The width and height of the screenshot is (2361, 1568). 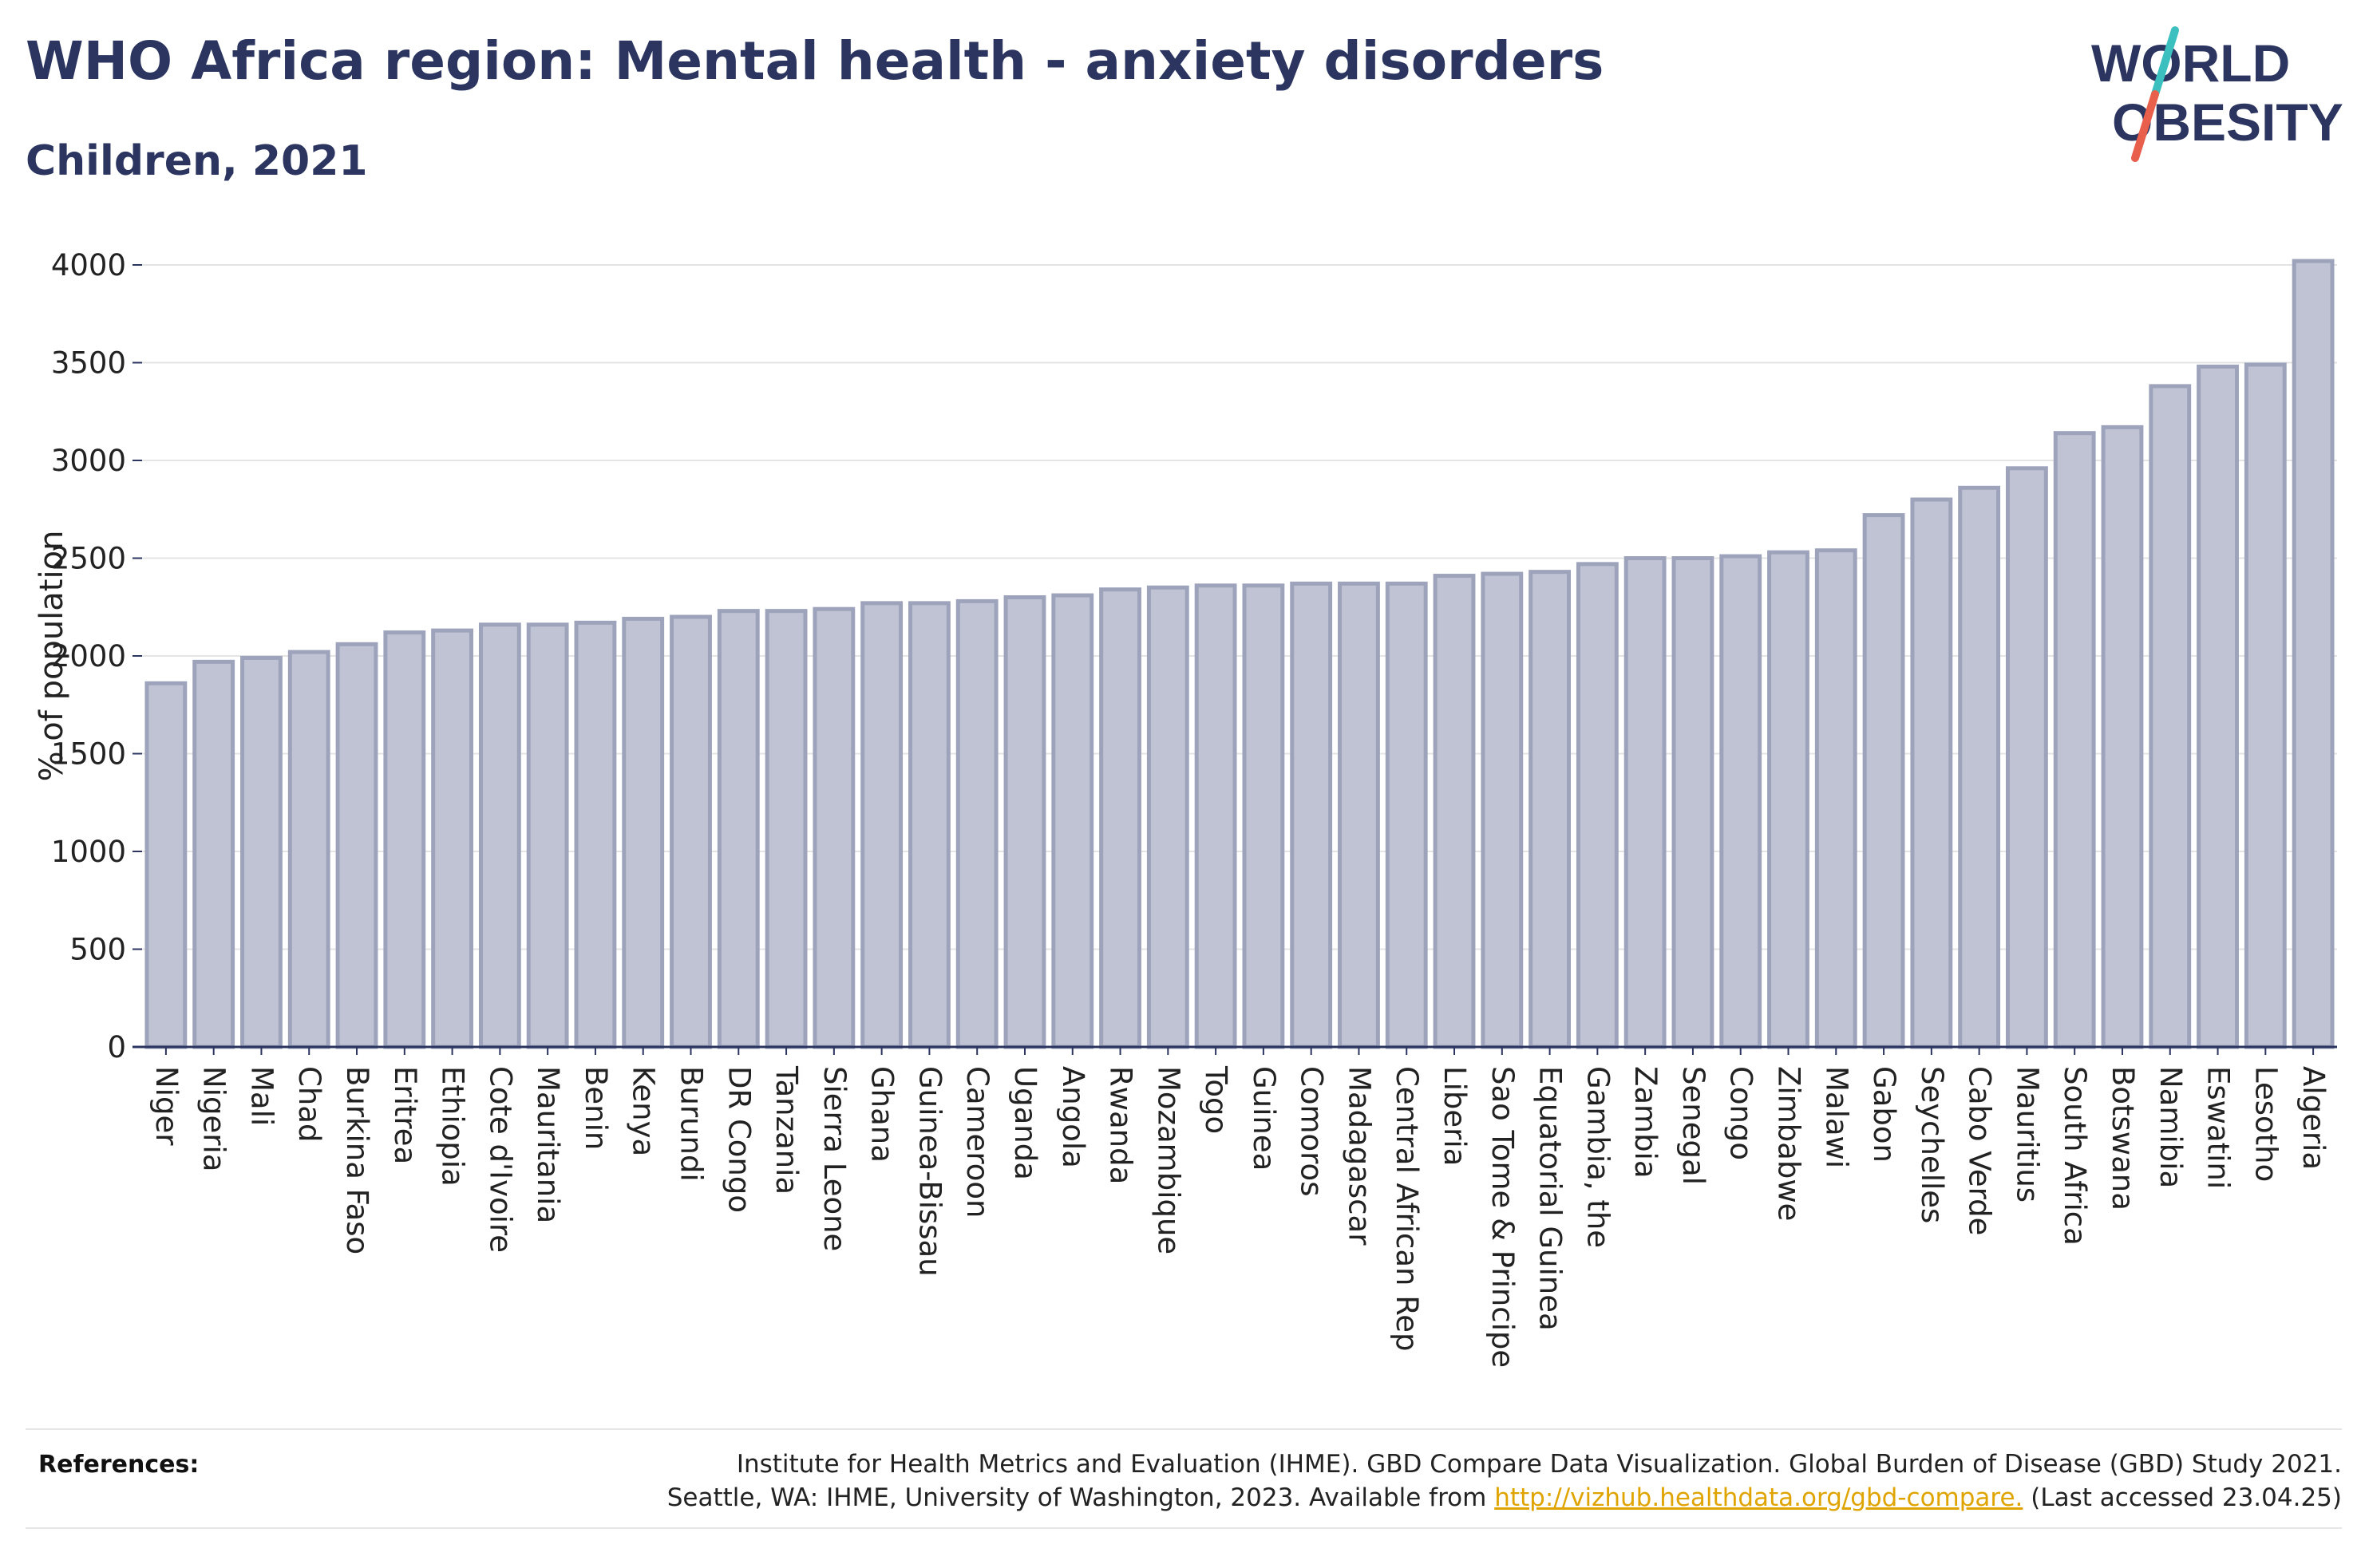 What do you see at coordinates (2265, 705) in the screenshot?
I see `bar-lesotho` at bounding box center [2265, 705].